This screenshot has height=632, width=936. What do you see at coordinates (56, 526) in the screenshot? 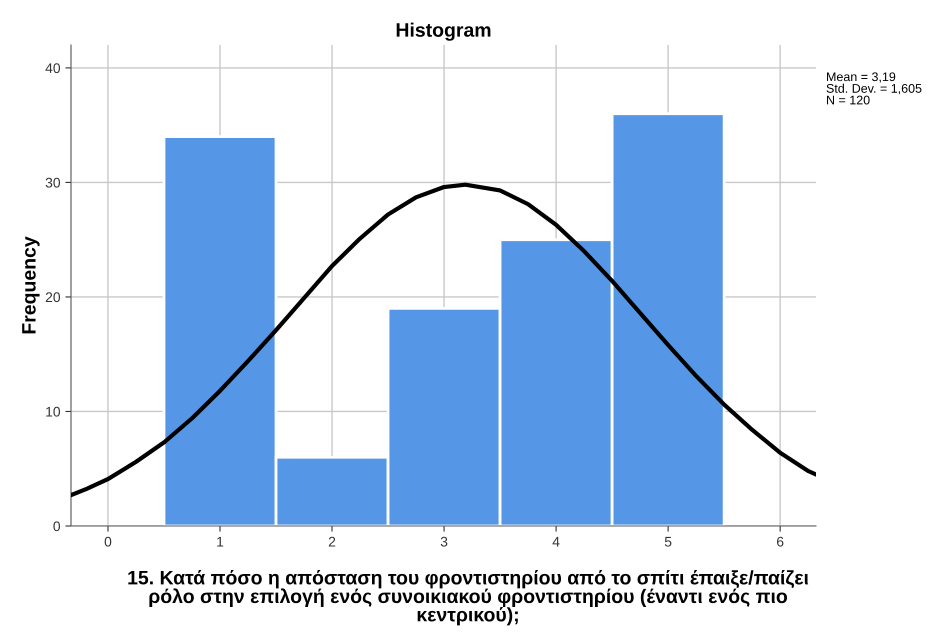
I see `y-tick-label: 0` at bounding box center [56, 526].